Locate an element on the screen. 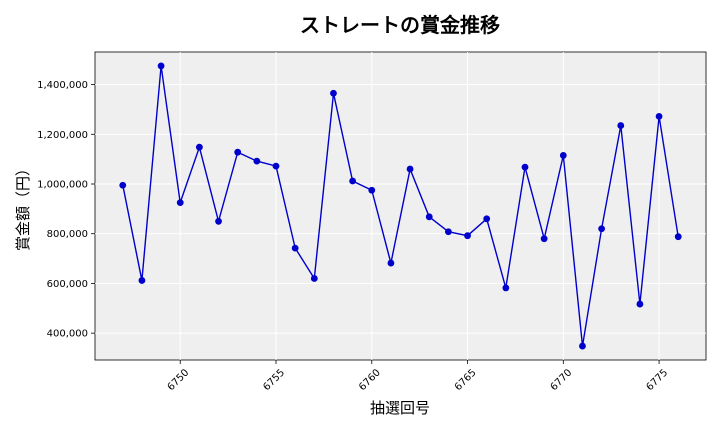 Image resolution: width=720 pixels, height=432 pixels. x-tick-label: 6760 is located at coordinates (370, 380).